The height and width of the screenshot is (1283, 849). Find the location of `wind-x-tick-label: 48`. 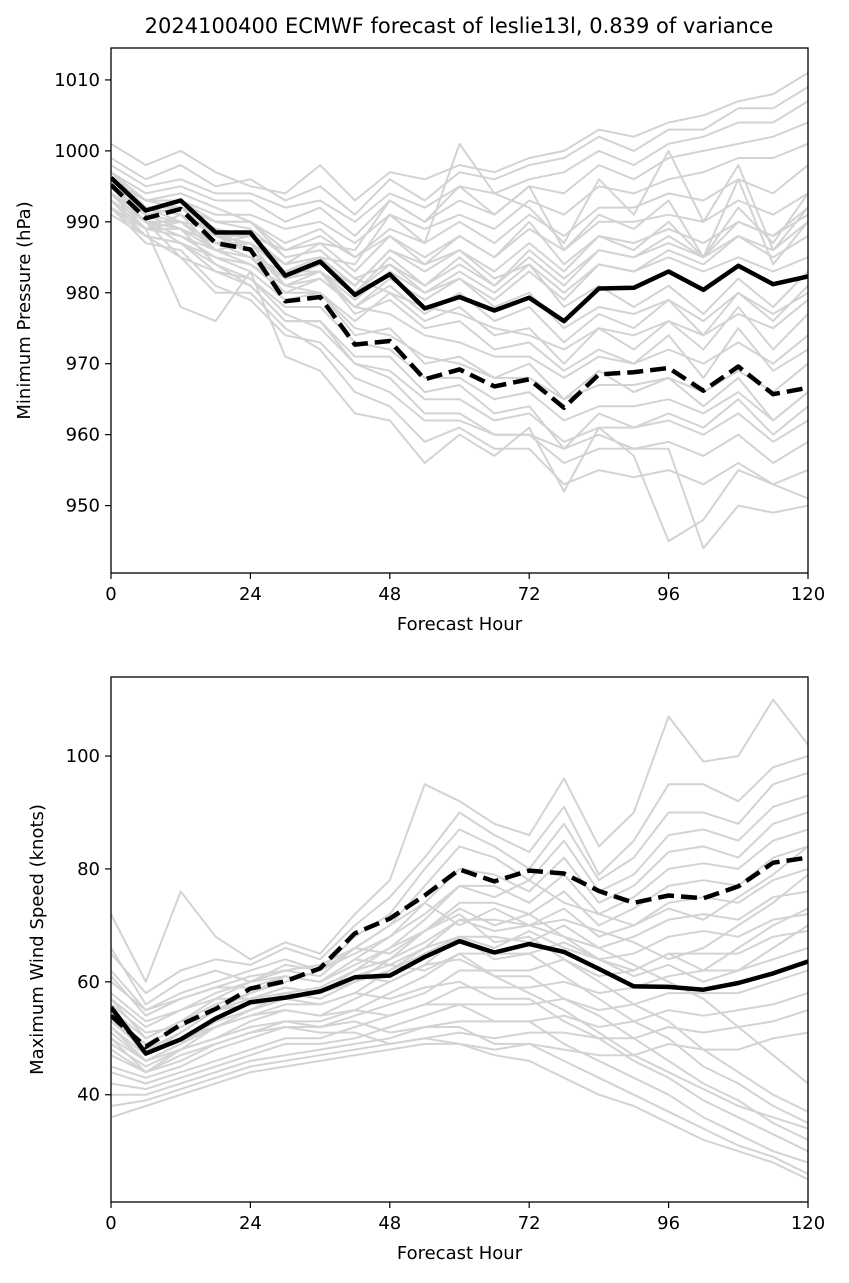

wind-x-tick-label: 48 is located at coordinates (389, 1223).